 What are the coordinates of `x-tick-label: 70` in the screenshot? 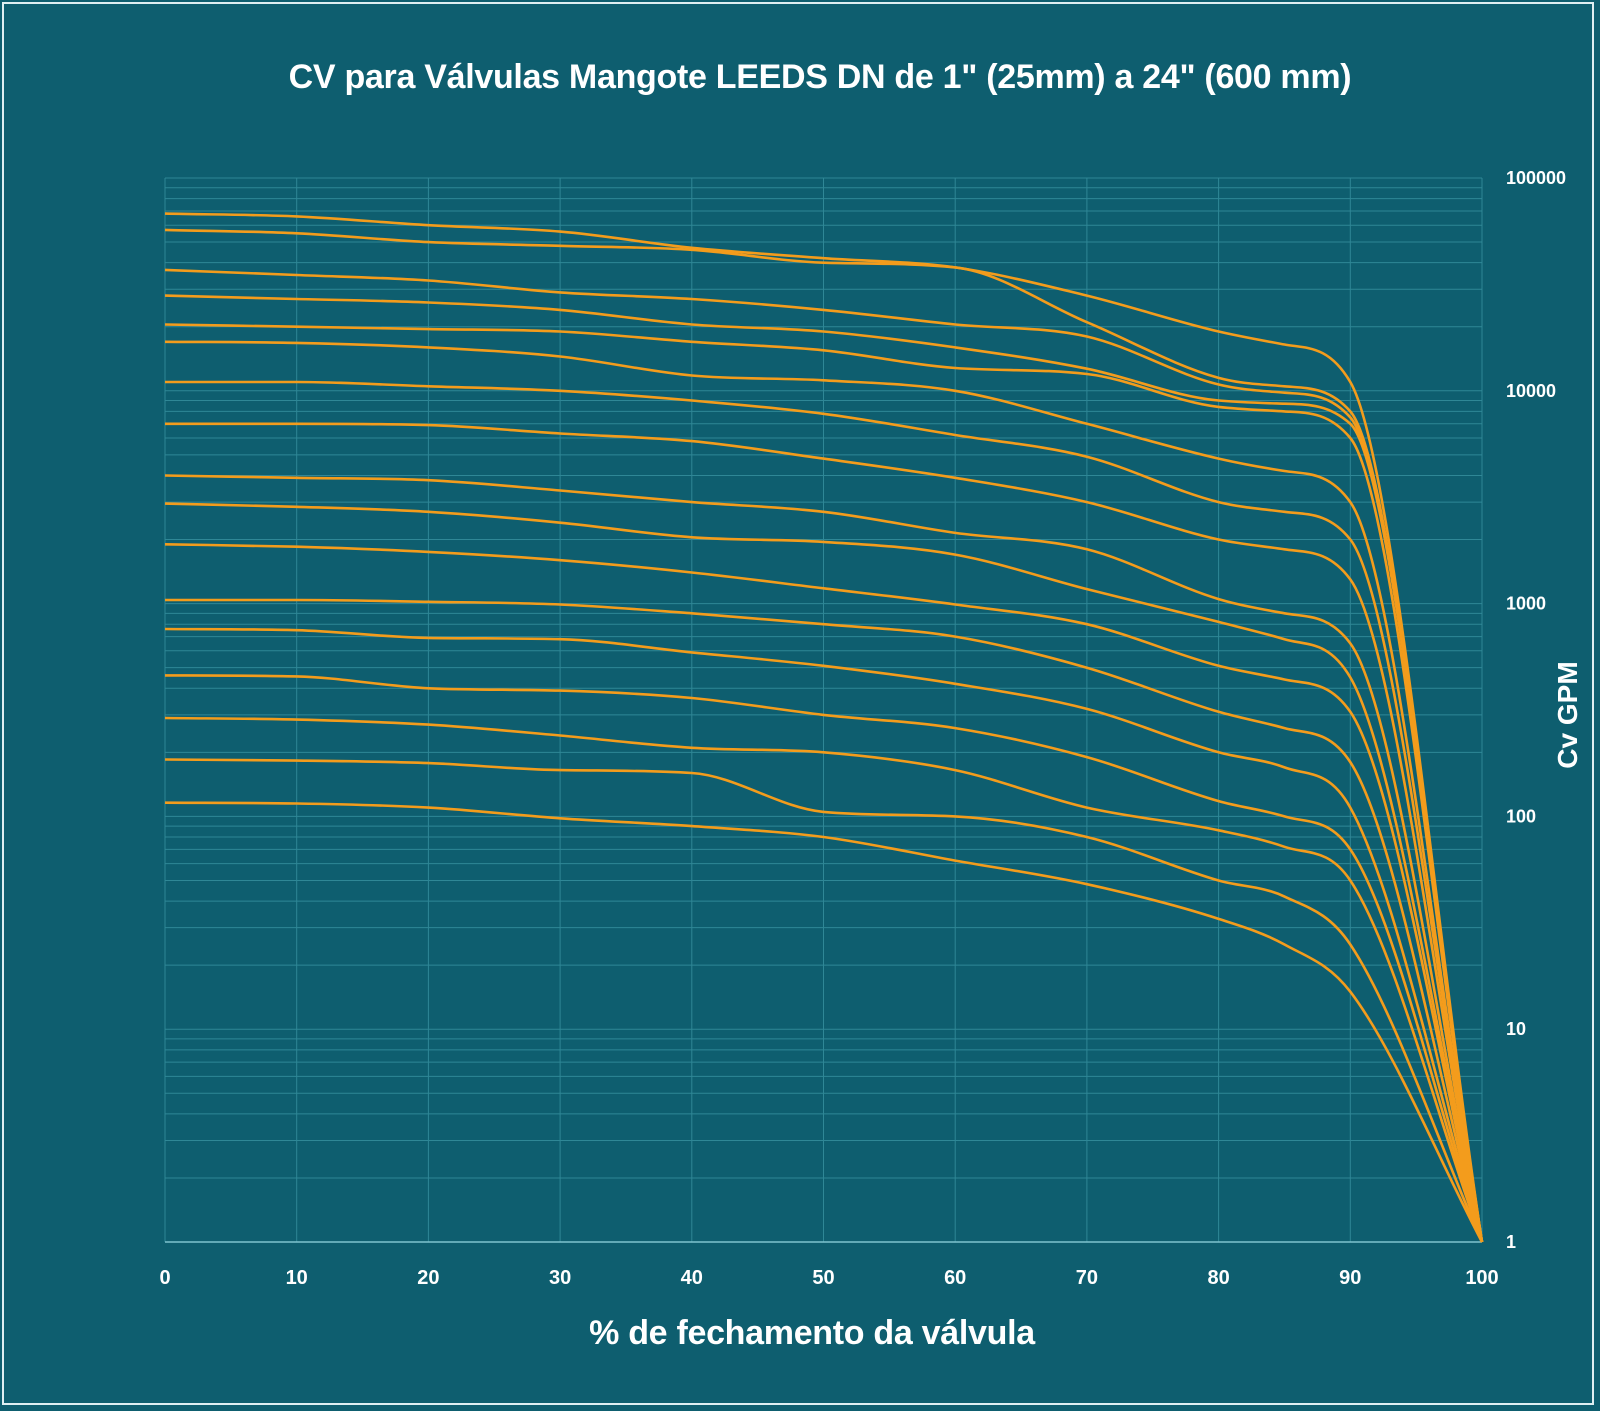 It's located at (1087, 1278).